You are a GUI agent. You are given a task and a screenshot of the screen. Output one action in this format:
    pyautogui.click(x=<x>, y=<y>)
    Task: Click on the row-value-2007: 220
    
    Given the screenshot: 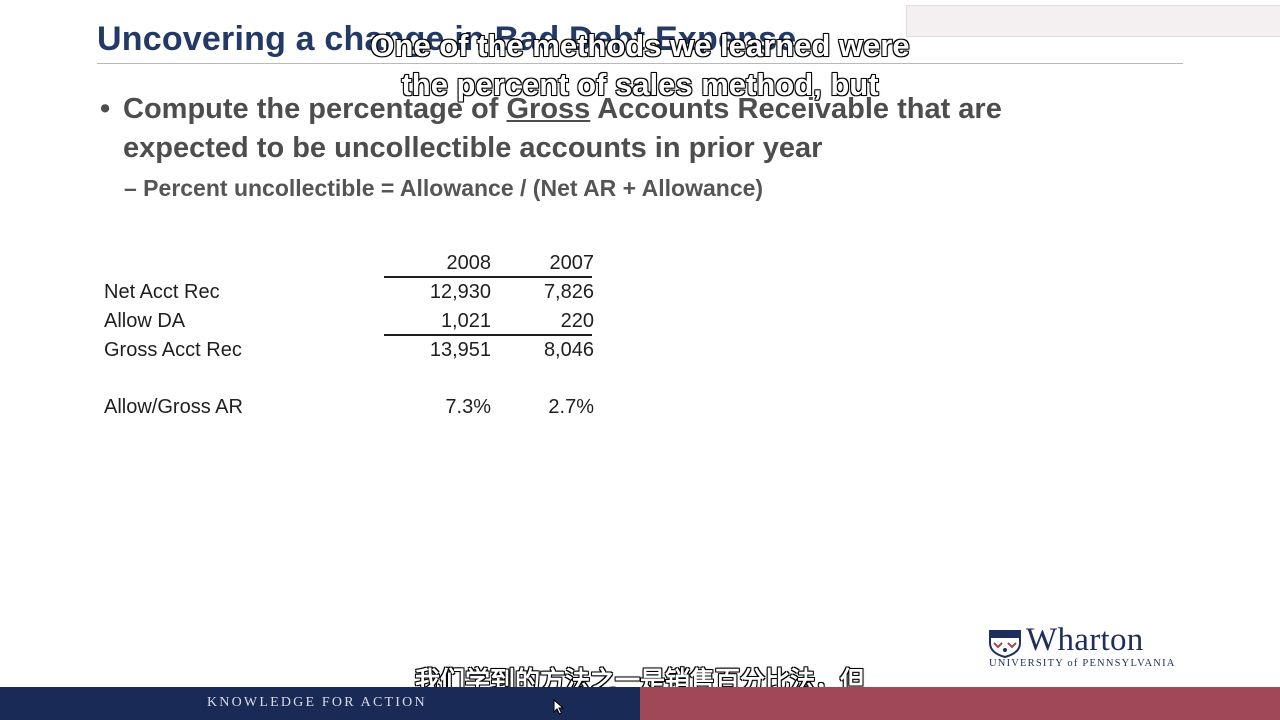 What is the action you would take?
    pyautogui.click(x=577, y=321)
    